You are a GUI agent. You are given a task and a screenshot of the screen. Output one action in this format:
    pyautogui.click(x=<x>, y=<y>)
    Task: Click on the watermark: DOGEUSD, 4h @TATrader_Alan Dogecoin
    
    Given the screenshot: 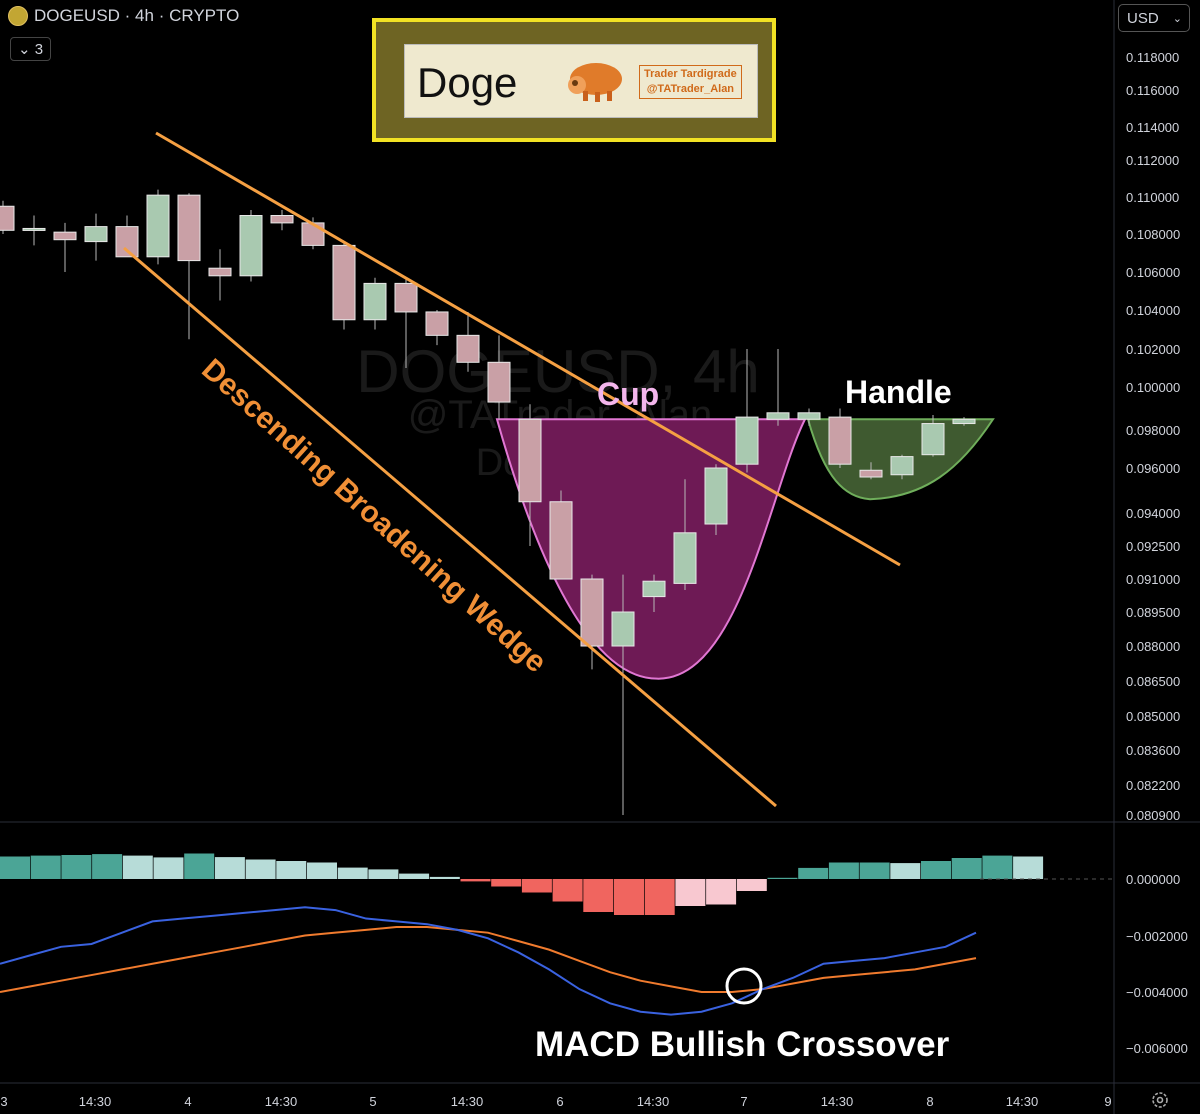 What is the action you would take?
    pyautogui.click(x=557, y=411)
    